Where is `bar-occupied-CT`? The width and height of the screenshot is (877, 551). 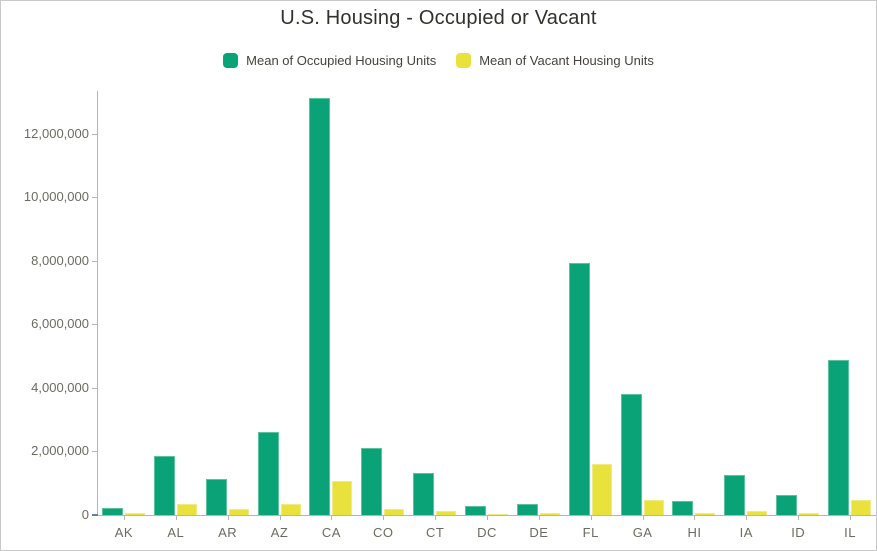 bar-occupied-CT is located at coordinates (424, 493).